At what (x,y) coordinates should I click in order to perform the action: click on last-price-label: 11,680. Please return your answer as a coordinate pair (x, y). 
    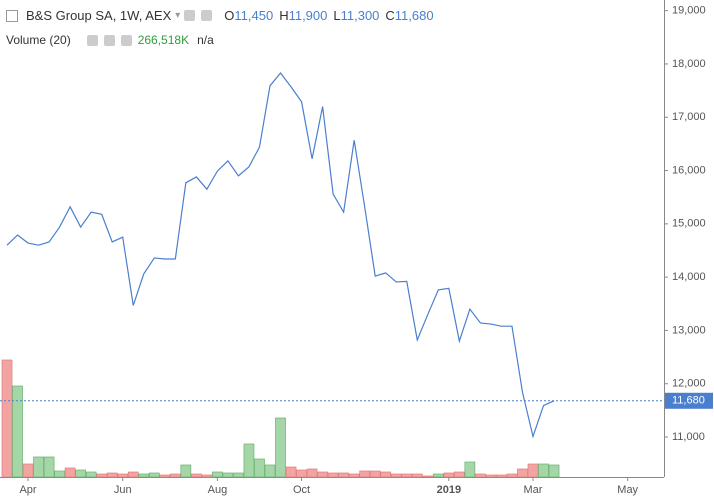
    Looking at the image, I should click on (688, 401).